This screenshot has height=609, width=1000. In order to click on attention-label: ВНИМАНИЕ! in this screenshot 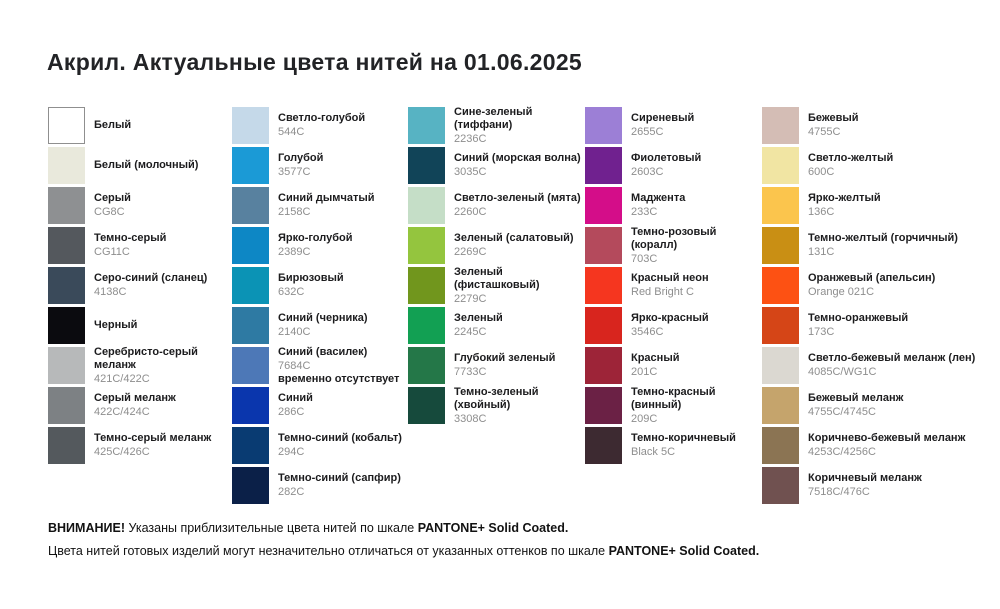, I will do `click(86, 528)`.